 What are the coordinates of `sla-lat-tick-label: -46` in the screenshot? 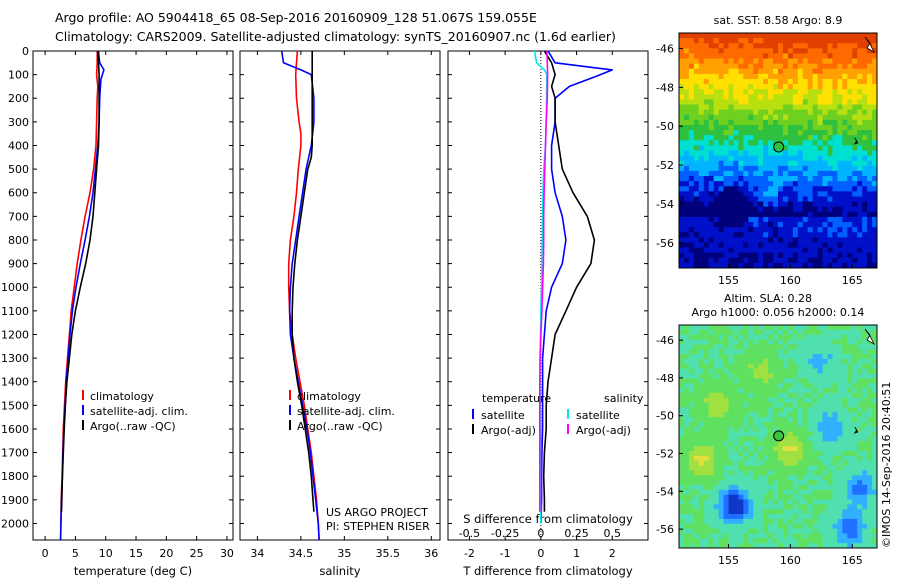 It's located at (665, 340).